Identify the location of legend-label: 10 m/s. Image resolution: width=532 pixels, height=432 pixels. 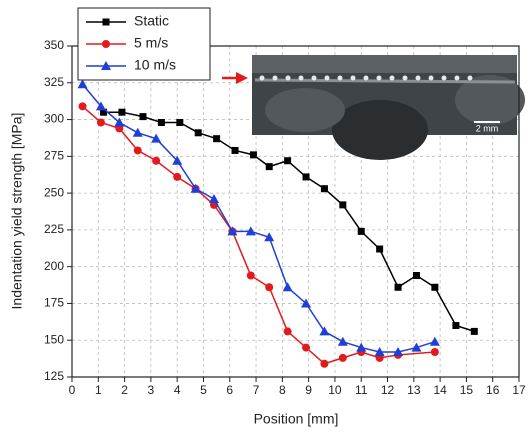
(155, 65).